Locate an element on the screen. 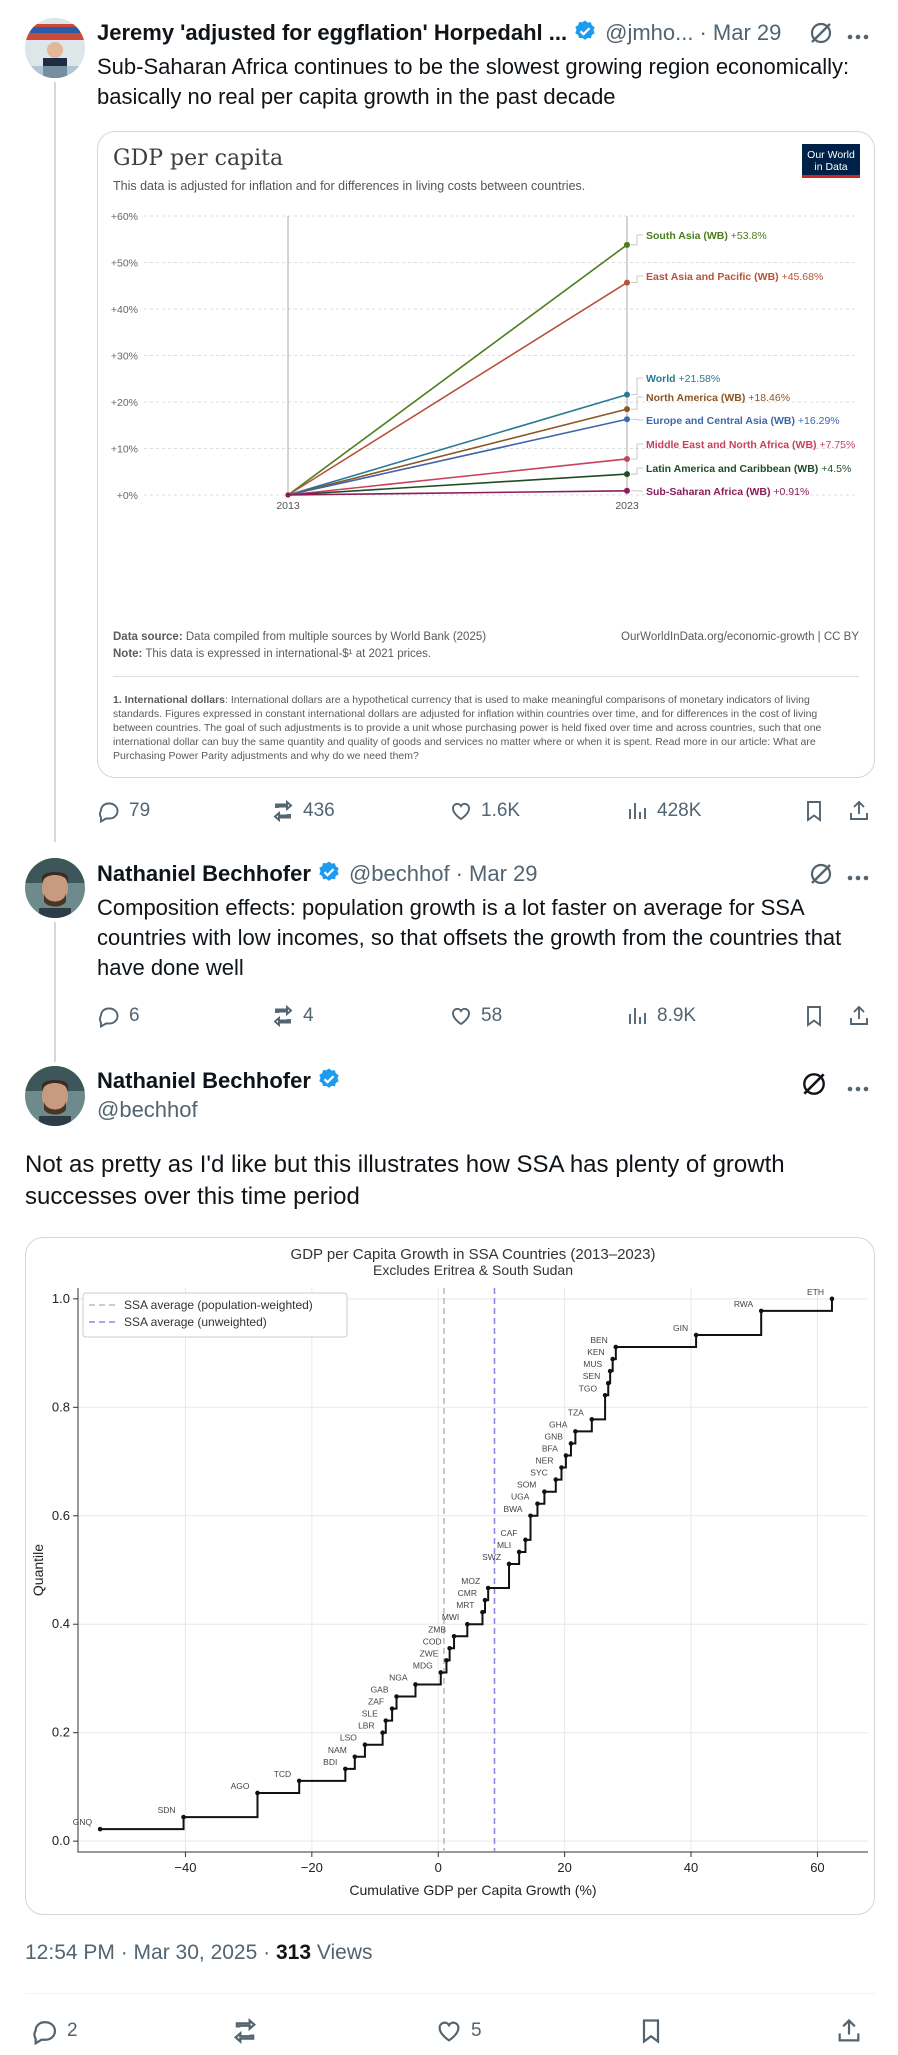 This screenshot has width=898, height=2055. series-label: Latin America and Caribbean (WB) +4.5% is located at coordinates (748, 469).